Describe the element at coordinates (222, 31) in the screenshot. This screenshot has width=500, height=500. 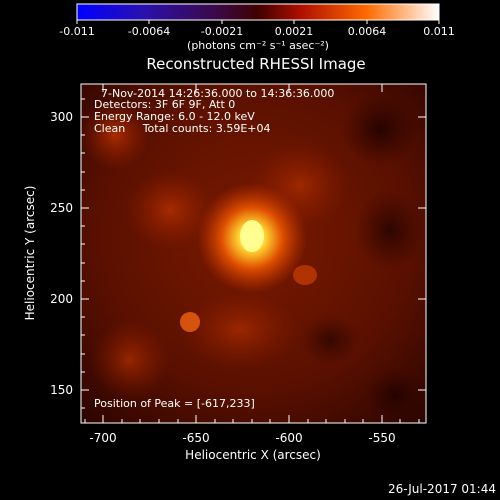
I see `colorbar-tick-label: -0.0021` at that location.